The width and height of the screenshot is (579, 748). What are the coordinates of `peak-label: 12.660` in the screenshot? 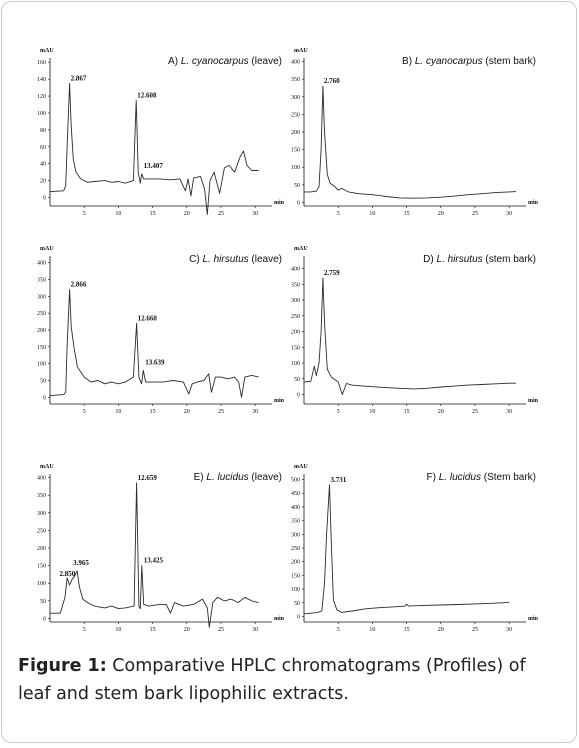 It's located at (148, 318).